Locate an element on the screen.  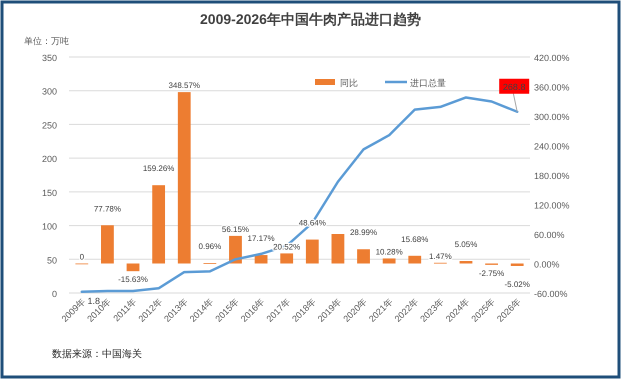
data-label: 159.26% is located at coordinates (158, 169).